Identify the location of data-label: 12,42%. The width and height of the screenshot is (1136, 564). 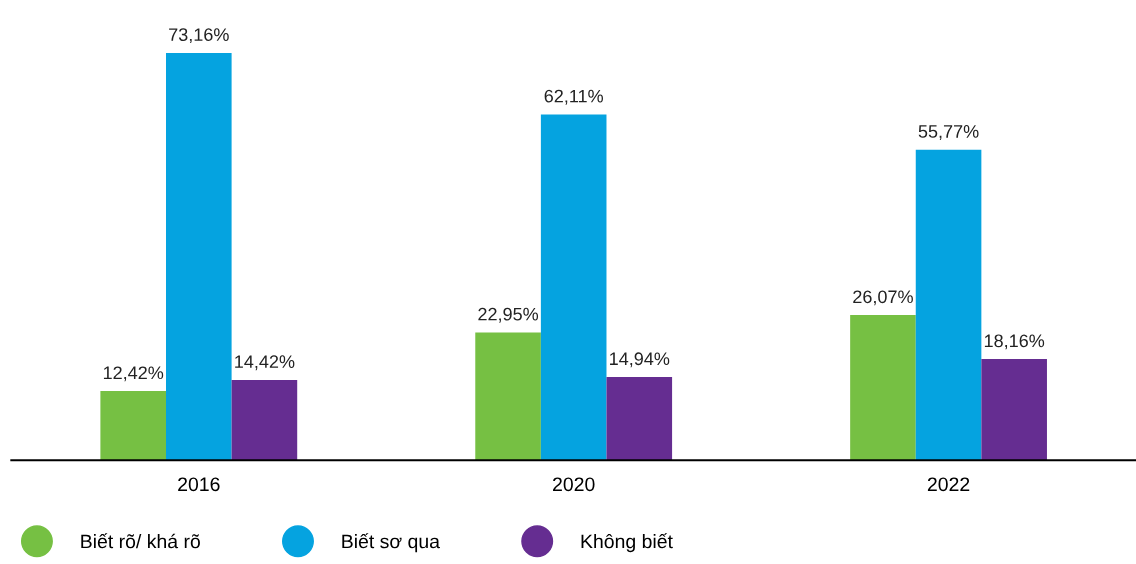
(133, 374).